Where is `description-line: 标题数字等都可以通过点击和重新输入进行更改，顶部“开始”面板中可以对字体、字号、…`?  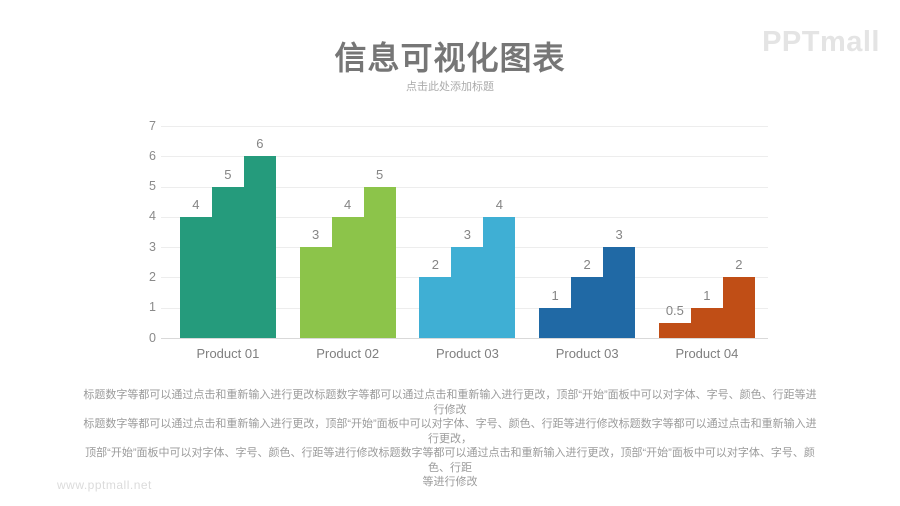 description-line: 标题数字等都可以通过点击和重新输入进行更改，顶部“开始”面板中可以对字体、字号、… is located at coordinates (450, 431).